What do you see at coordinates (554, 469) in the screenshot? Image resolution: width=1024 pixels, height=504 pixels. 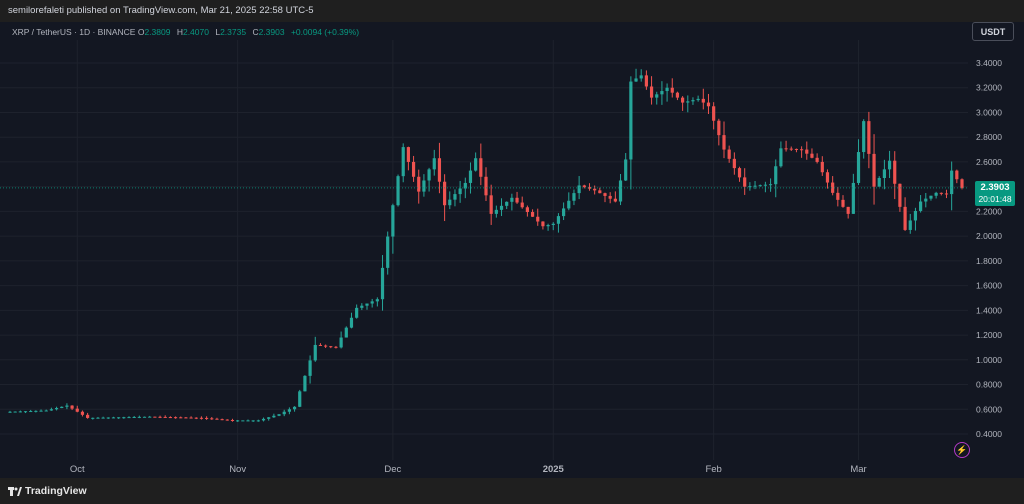 I see `x-tick-label: 2025` at bounding box center [554, 469].